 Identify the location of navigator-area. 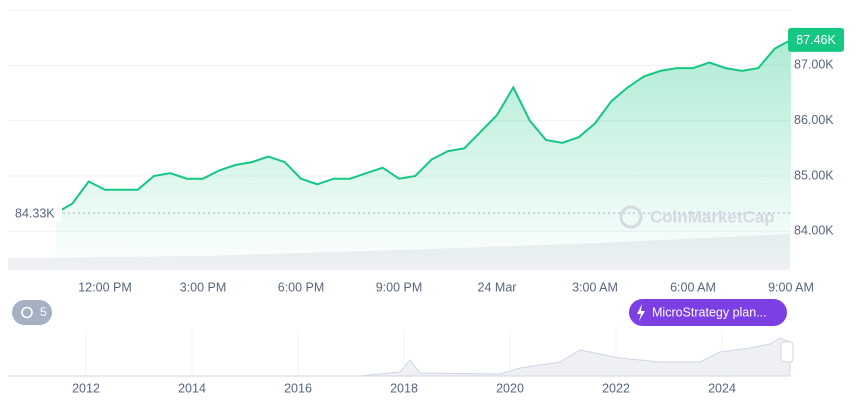
(399, 357).